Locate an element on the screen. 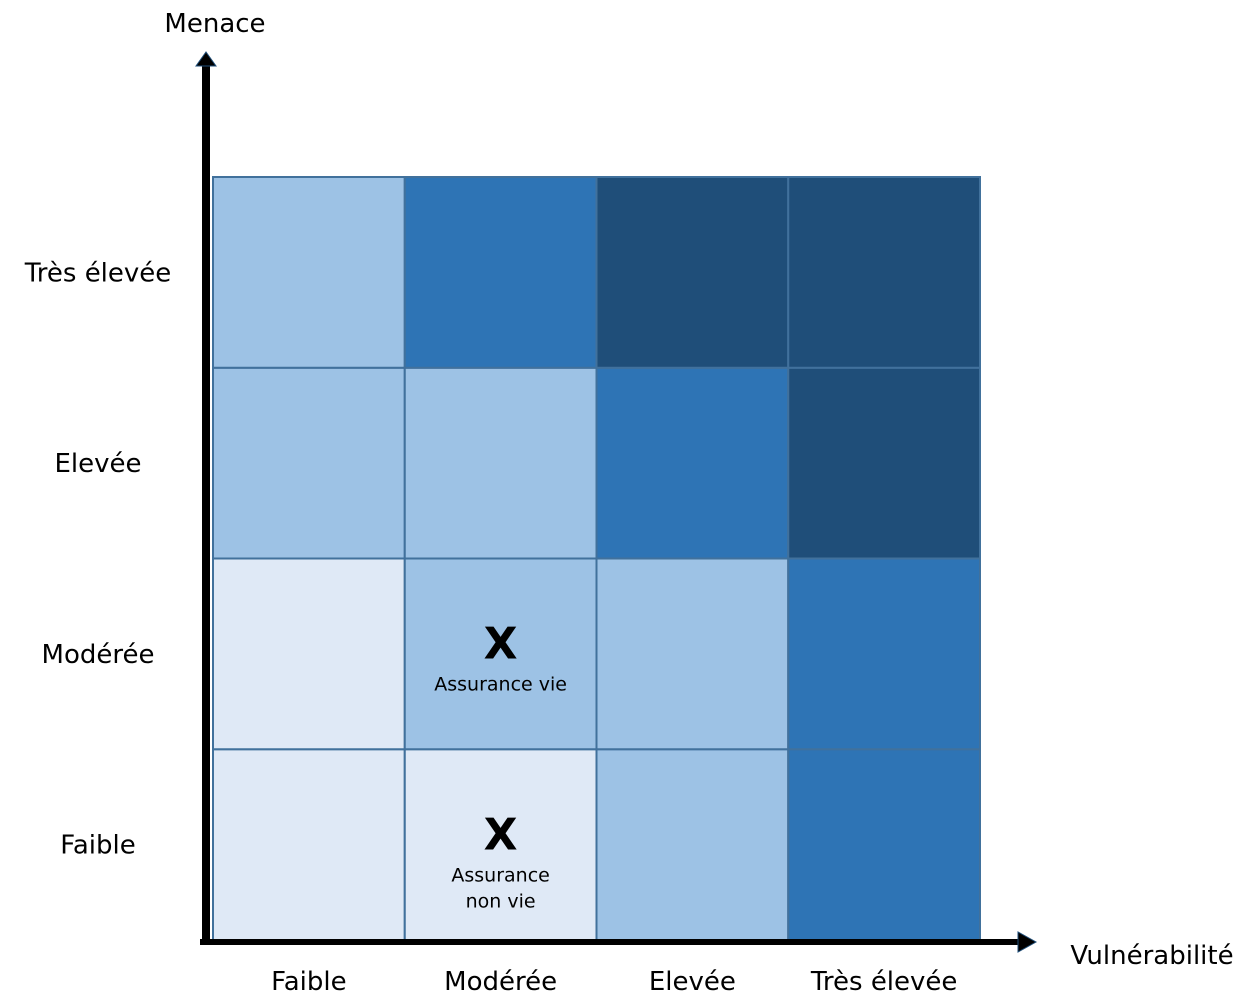 The image size is (1251, 995). heatmap-cell-tres-elevee-faible is located at coordinates (884, 844).